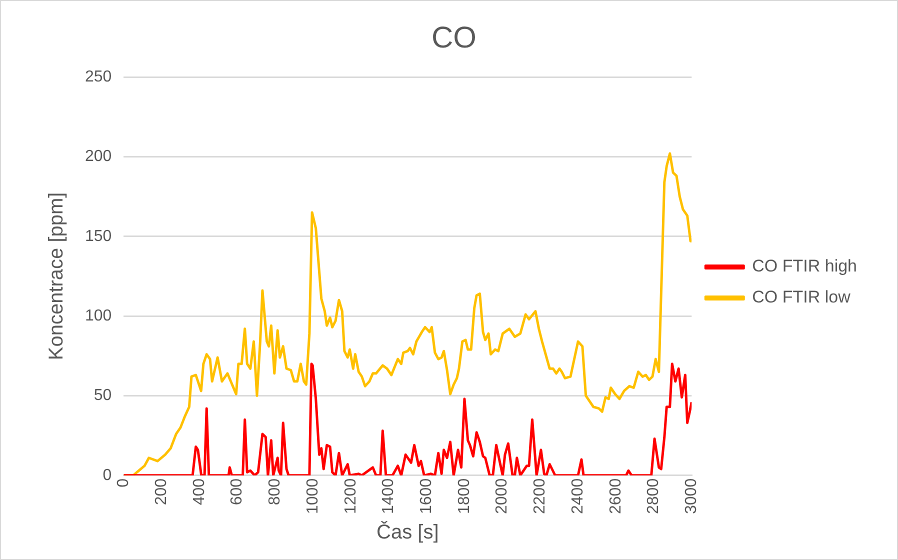 The image size is (898, 560). Describe the element at coordinates (464, 496) in the screenshot. I see `x-tick-label: 1800` at that location.